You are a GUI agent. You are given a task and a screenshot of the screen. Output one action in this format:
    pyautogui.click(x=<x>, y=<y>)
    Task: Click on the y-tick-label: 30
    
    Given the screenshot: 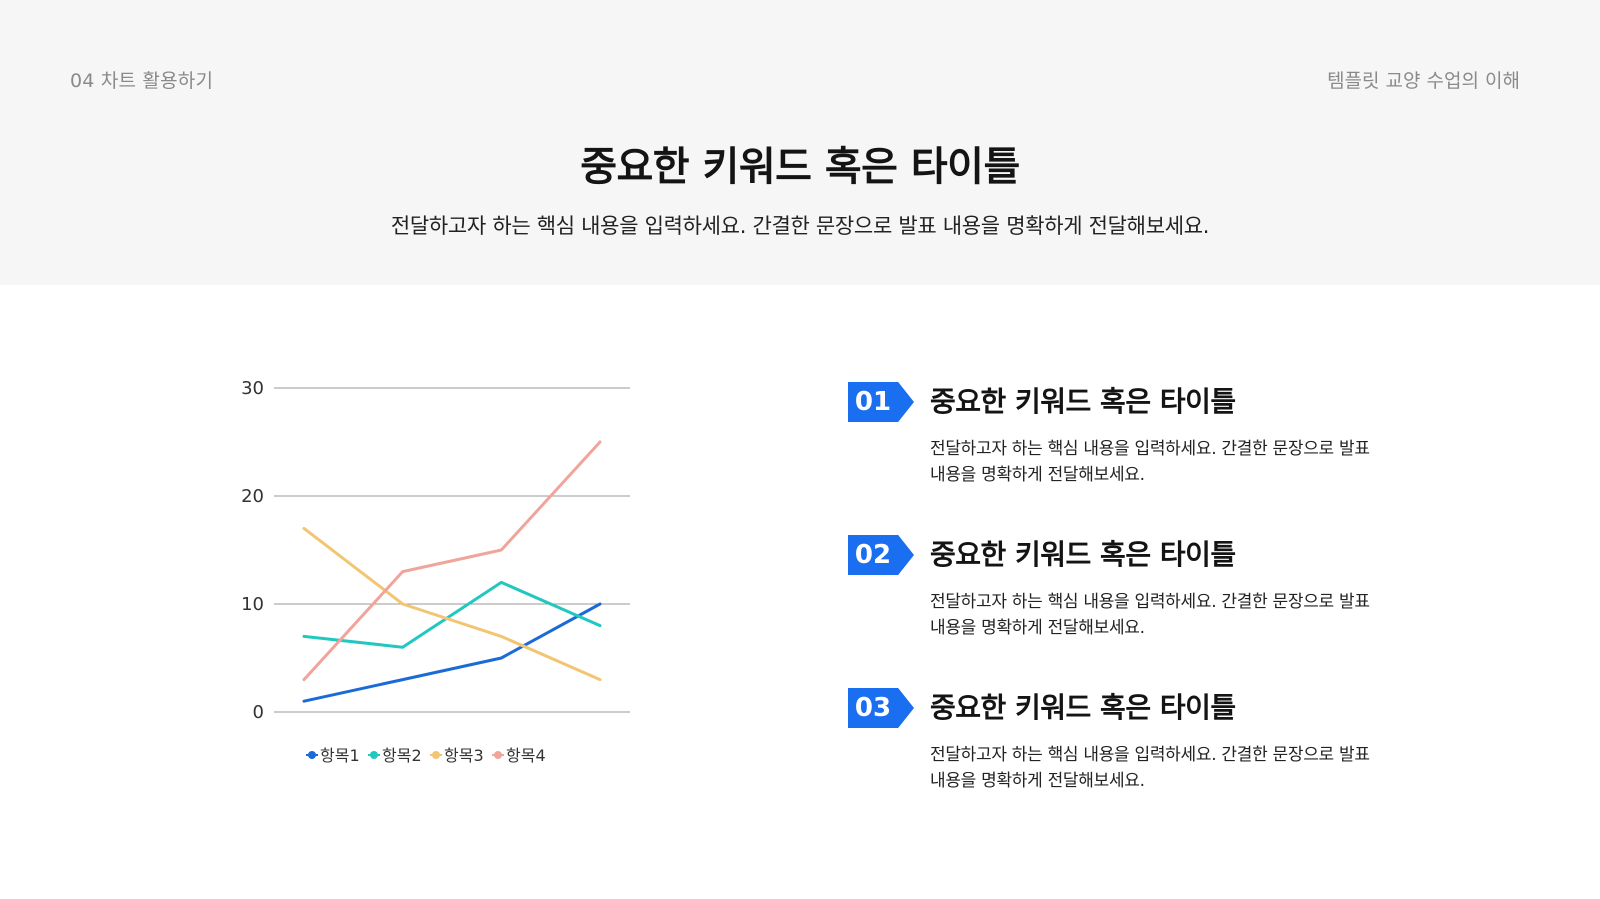 What is the action you would take?
    pyautogui.click(x=252, y=388)
    